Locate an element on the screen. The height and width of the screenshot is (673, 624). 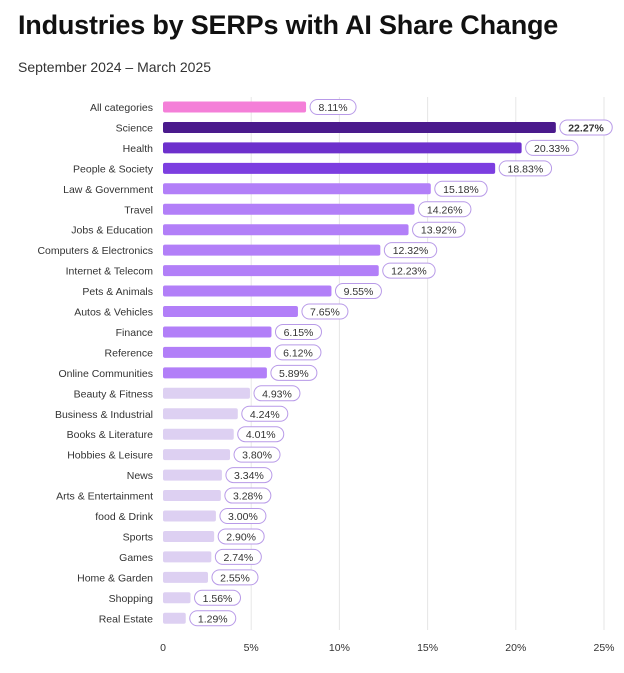
value-label: 22.27% is located at coordinates (586, 128).